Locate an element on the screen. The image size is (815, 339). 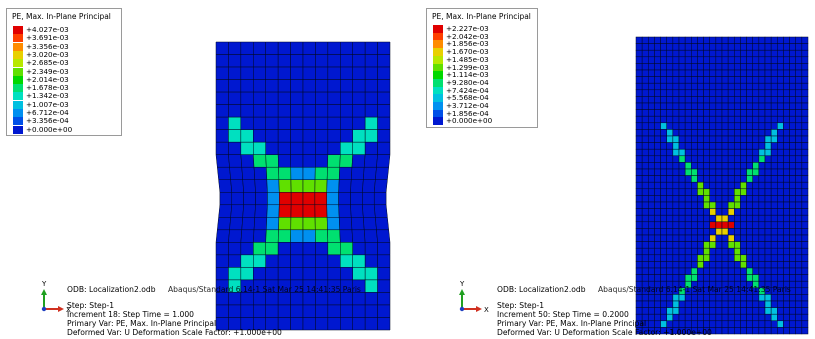
legend-entry: +1.114e-03 is located at coordinates (461, 75).